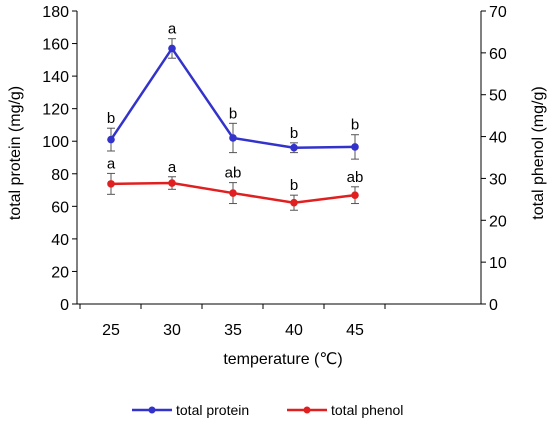 Image resolution: width=550 pixels, height=423 pixels. Describe the element at coordinates (294, 330) in the screenshot. I see `x-tick-label: 40` at that location.